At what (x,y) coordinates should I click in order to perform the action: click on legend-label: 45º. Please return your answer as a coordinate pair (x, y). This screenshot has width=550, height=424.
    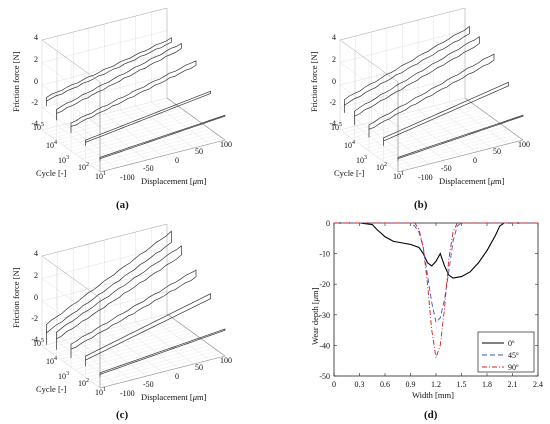
    Looking at the image, I should click on (513, 355).